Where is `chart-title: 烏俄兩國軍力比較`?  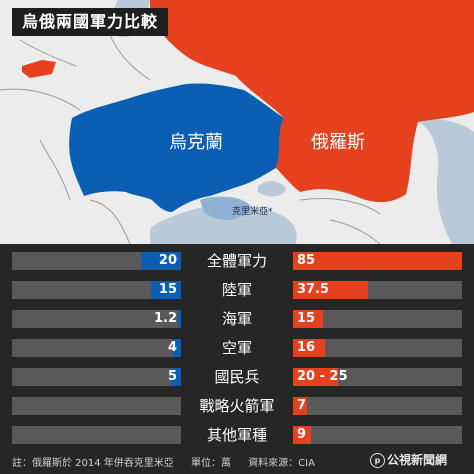 chart-title: 烏俄兩國軍力比較 is located at coordinates (90, 22).